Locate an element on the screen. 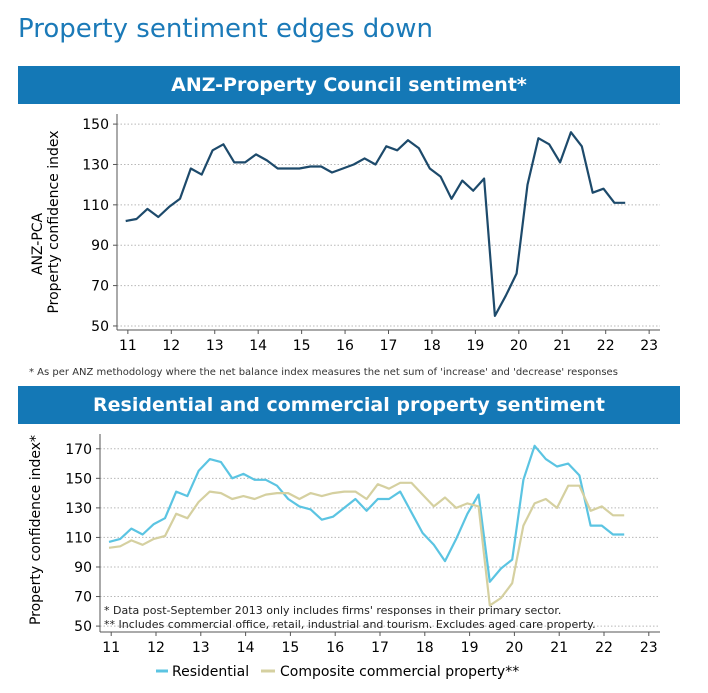  chart1-title-banner: ANZ-Property Council sentiment* is located at coordinates (349, 85).